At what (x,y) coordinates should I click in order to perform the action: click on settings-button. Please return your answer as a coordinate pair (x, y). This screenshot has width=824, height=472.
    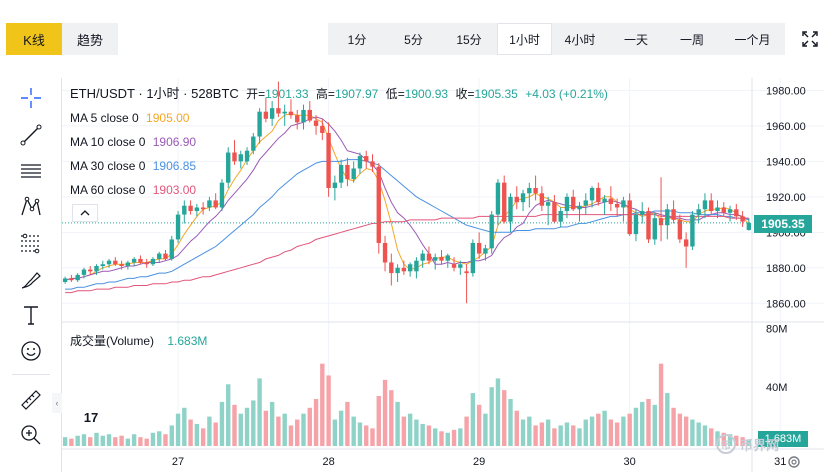
    Looking at the image, I should click on (794, 462).